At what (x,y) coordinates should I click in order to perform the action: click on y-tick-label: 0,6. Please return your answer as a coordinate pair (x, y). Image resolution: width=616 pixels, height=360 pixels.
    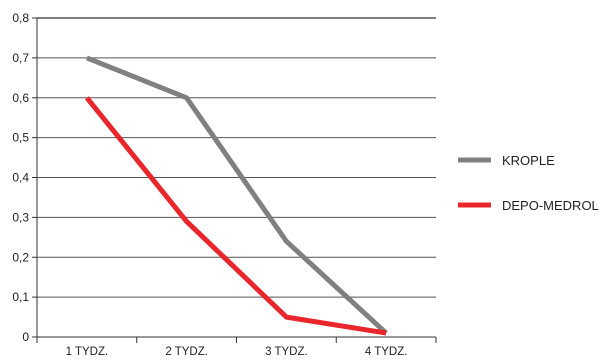
    Looking at the image, I should click on (20, 98).